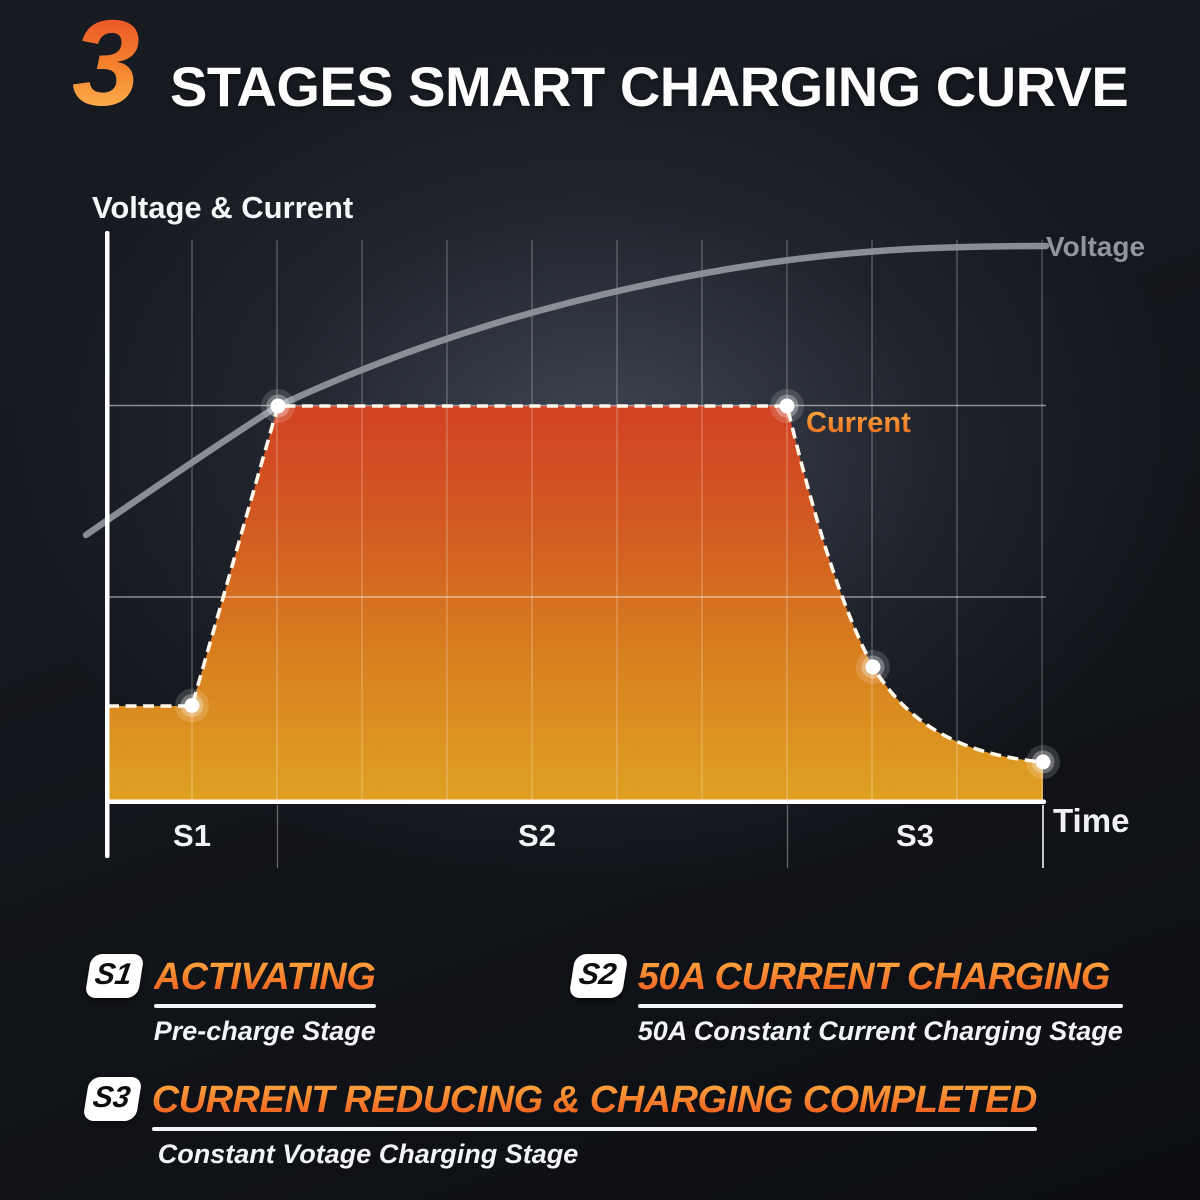 The width and height of the screenshot is (1200, 1200). I want to click on stage-separators, so click(660, 836).